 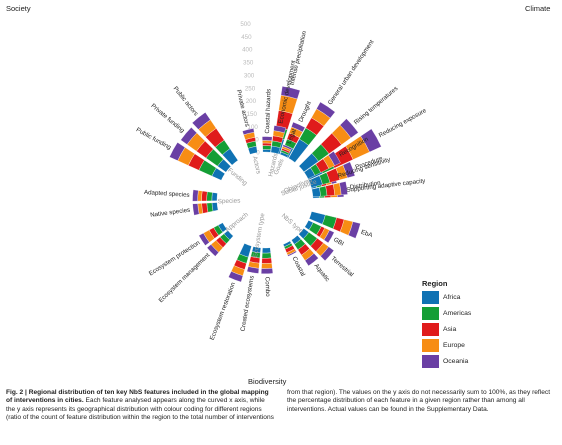 I want to click on bar-segment-procedure-oceania, so click(x=349, y=170).